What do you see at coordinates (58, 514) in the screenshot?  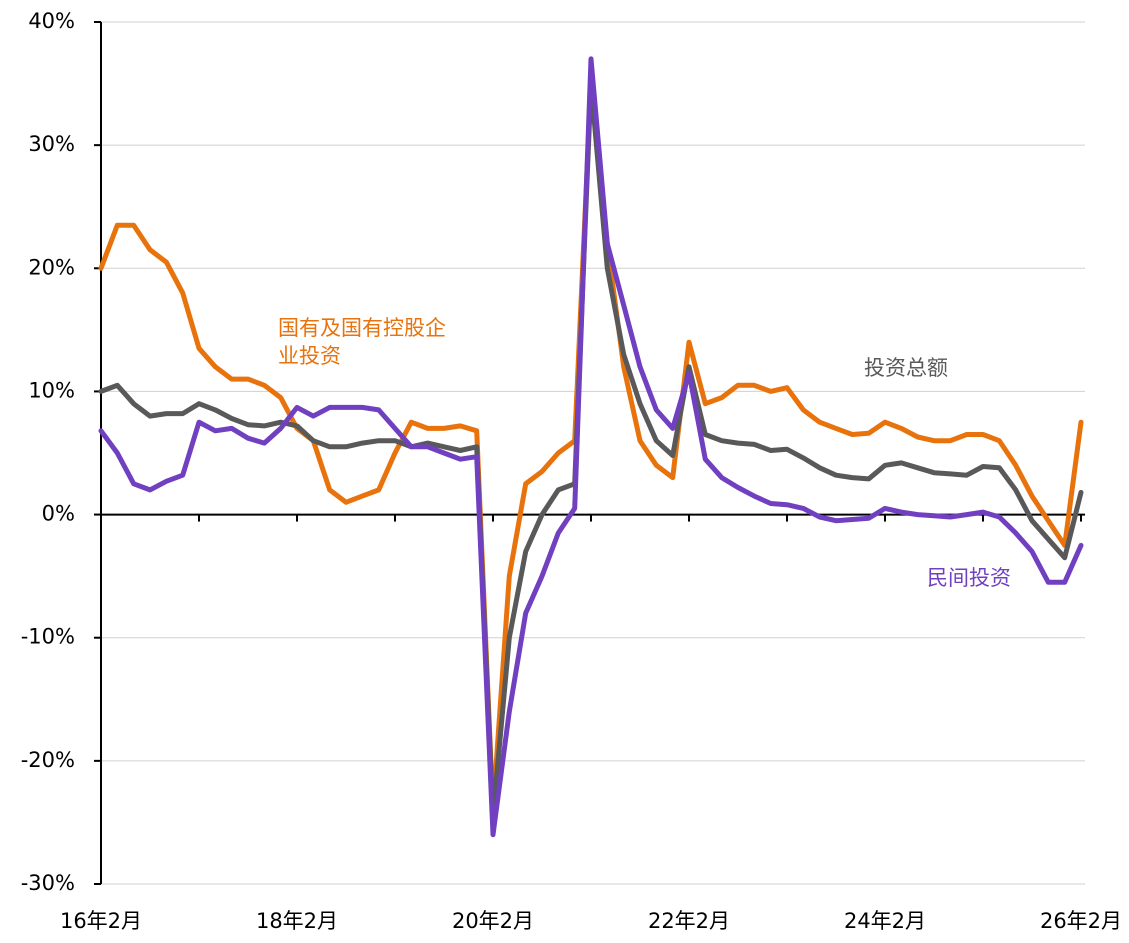 I see `y-tick-label: 0%` at bounding box center [58, 514].